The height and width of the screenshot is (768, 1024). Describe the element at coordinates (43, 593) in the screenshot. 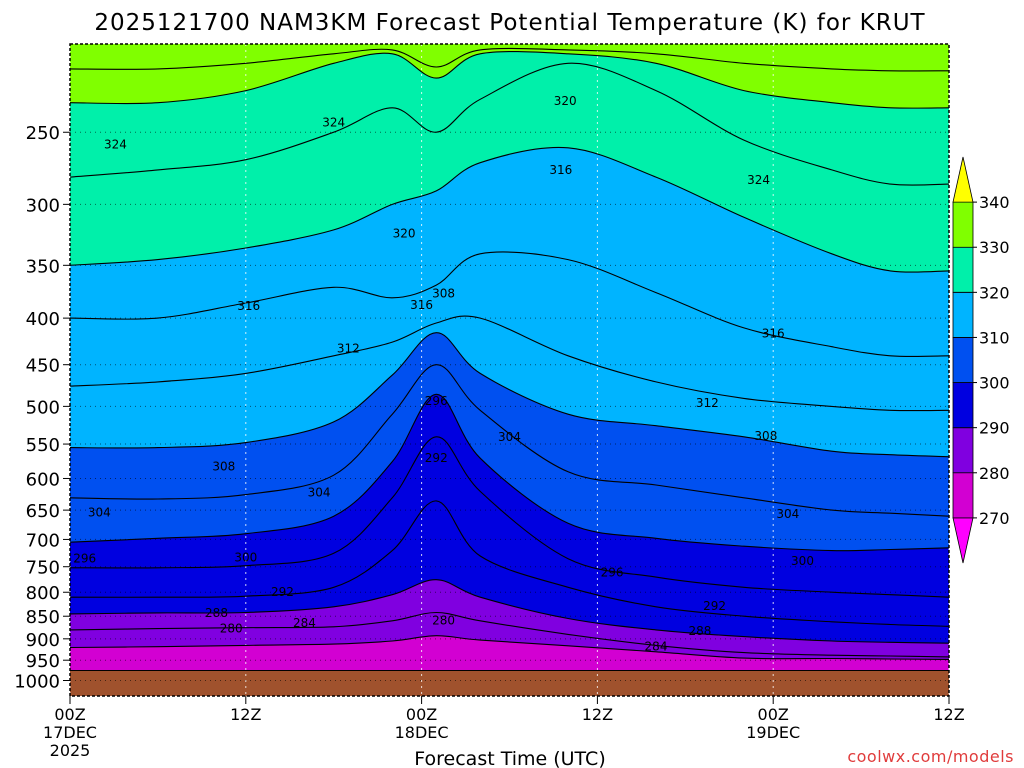

I see `y-tick-label: 800` at that location.